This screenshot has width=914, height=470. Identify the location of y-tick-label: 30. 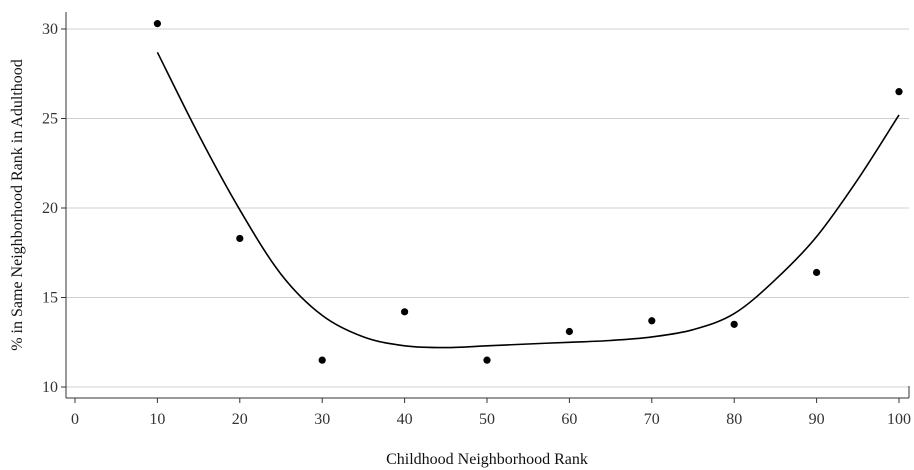
(50, 29).